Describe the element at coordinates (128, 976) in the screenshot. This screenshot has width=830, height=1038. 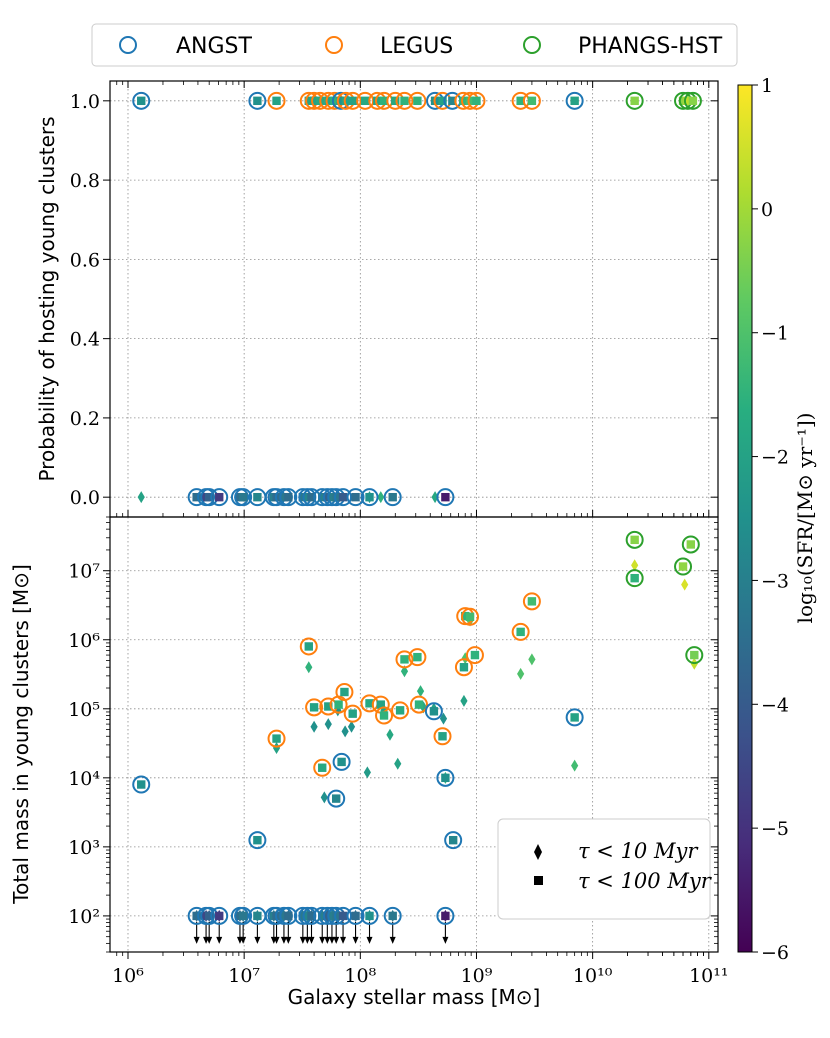
I see `x-tick-label: 10⁶` at that location.